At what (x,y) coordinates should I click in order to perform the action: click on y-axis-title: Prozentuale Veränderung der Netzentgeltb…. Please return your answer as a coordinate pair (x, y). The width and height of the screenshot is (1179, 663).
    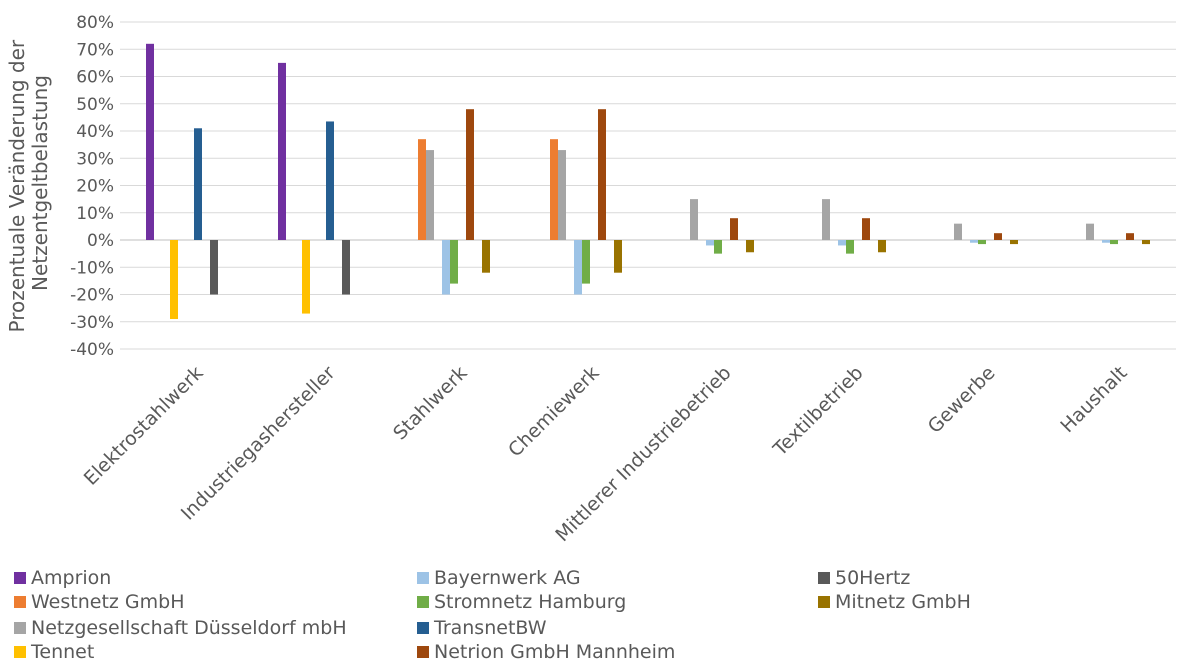
    Looking at the image, I should click on (28, 183).